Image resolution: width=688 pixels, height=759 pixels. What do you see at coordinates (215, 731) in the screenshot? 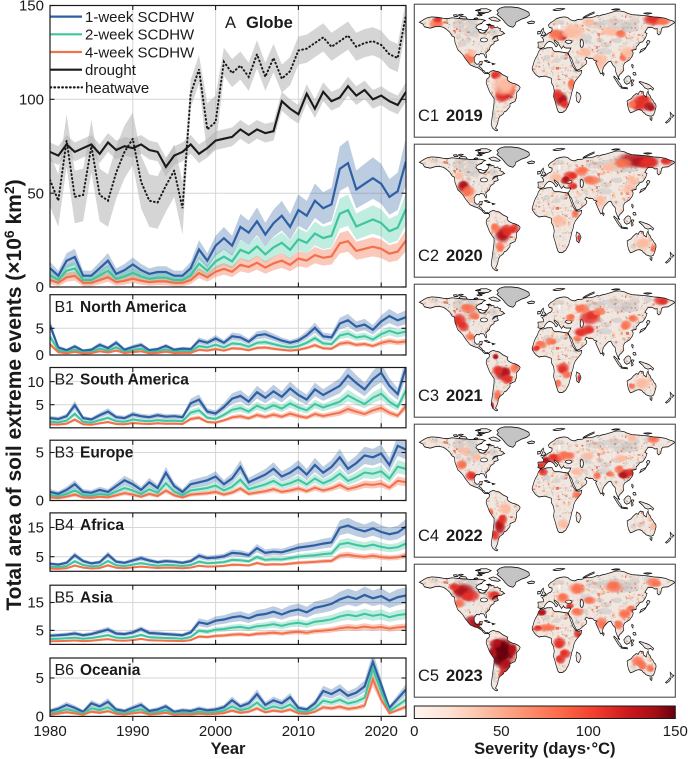
I see `svg-text: 2000` at bounding box center [215, 731].